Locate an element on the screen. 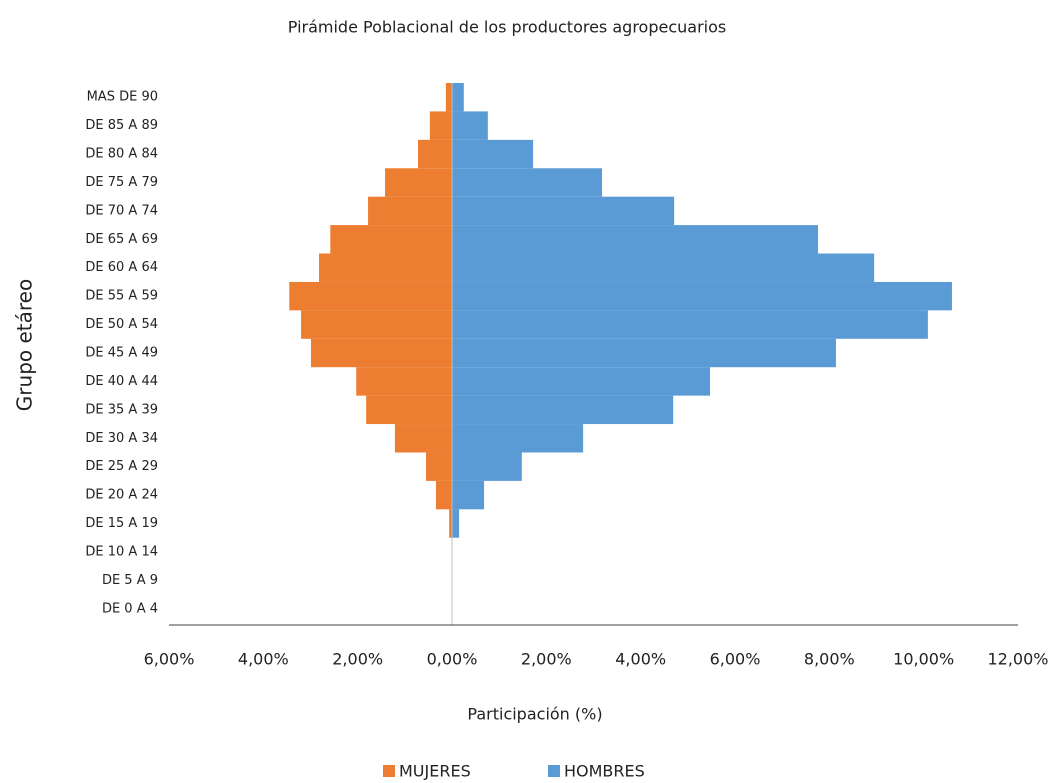  y-tick-label: DE 25 A 29 is located at coordinates (121, 466).